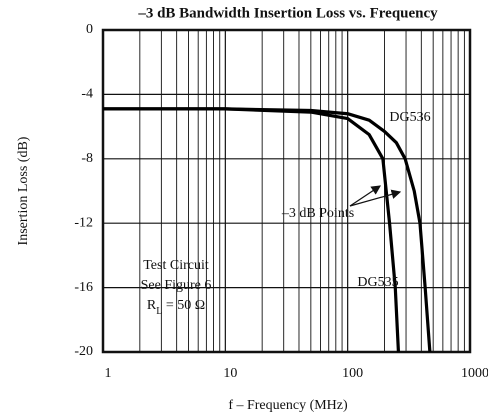  What do you see at coordinates (87, 94) in the screenshot?
I see `y-tick-label: -4` at bounding box center [87, 94].